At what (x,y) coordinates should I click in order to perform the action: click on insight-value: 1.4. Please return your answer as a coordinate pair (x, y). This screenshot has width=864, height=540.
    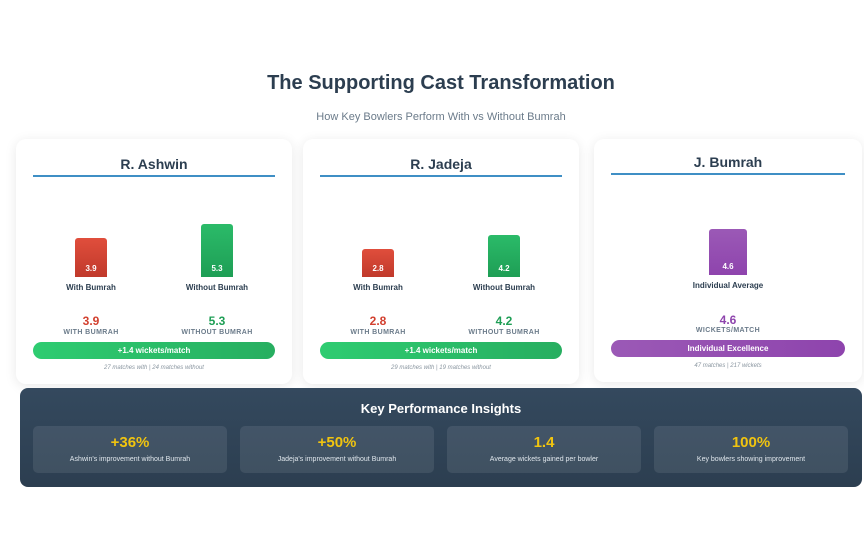
    Looking at the image, I should click on (544, 442).